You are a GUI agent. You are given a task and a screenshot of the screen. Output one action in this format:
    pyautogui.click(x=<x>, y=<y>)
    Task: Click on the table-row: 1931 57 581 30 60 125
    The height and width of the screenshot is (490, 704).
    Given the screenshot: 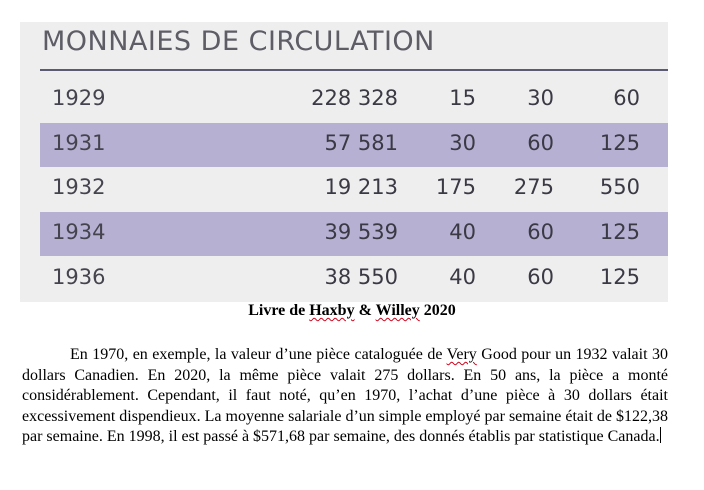 What is the action you would take?
    pyautogui.click(x=354, y=145)
    